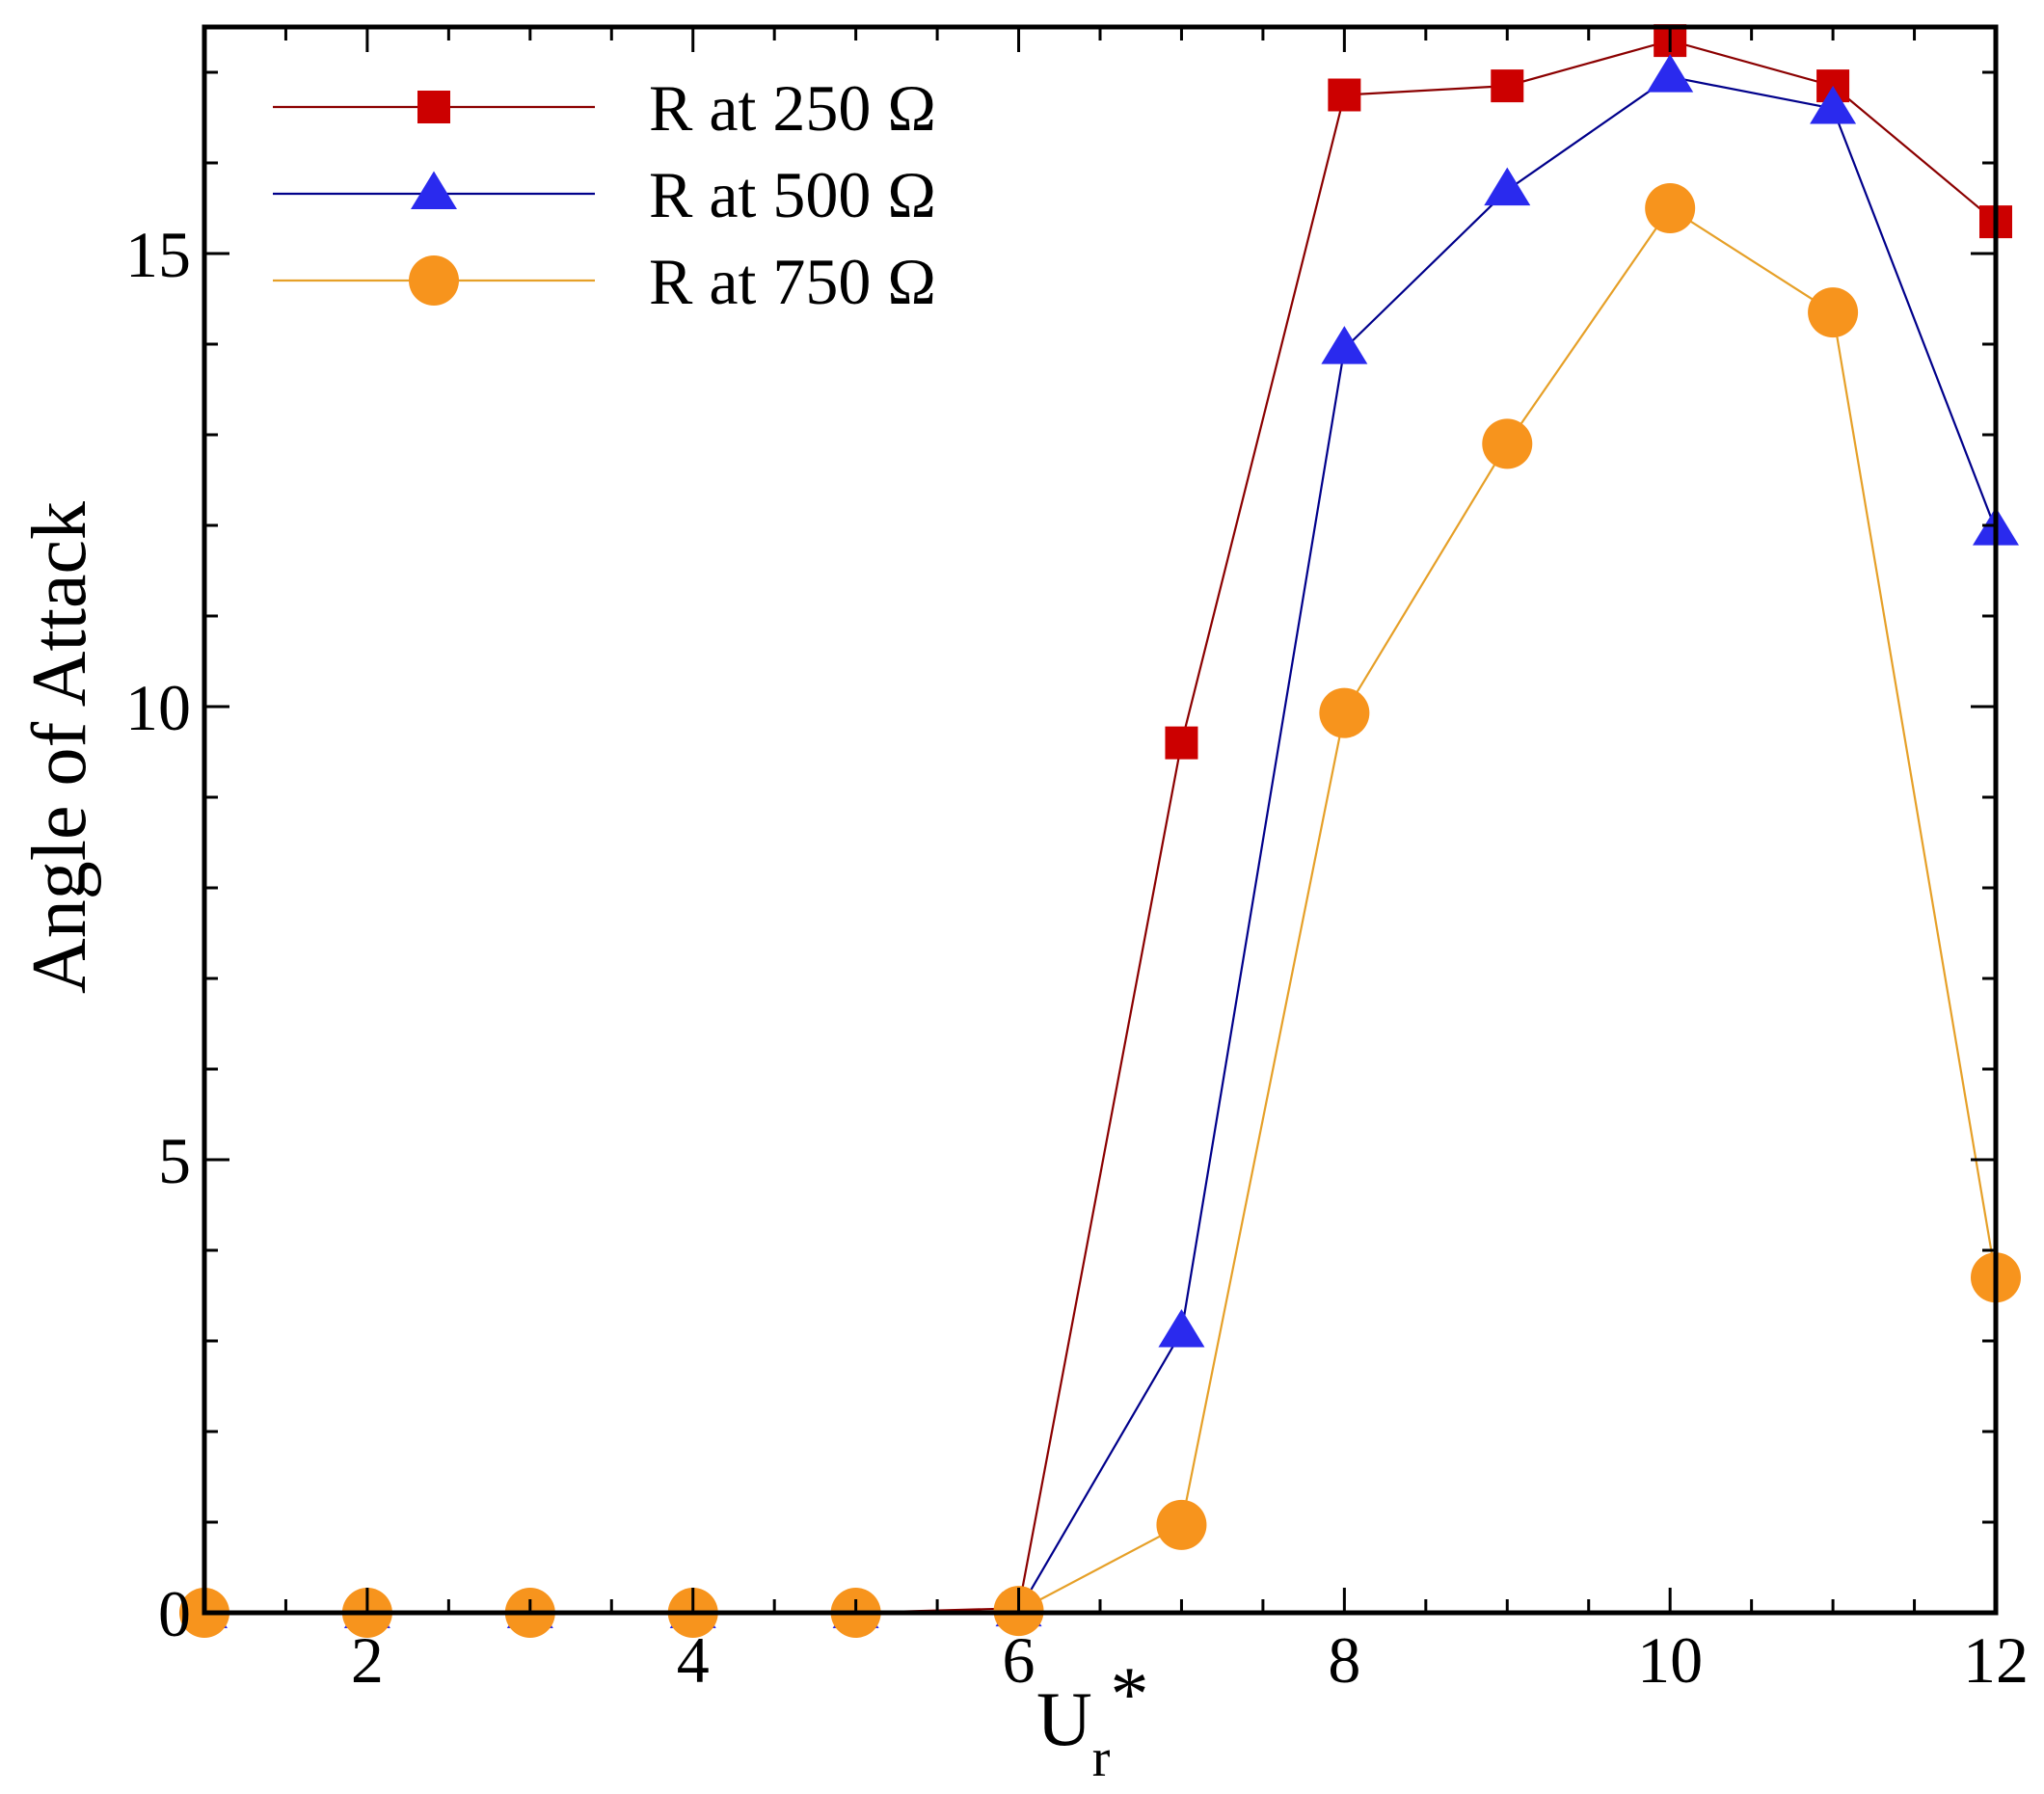 Image resolution: width=2044 pixels, height=1794 pixels. What do you see at coordinates (158, 254) in the screenshot?
I see `y-tick-label: 15` at bounding box center [158, 254].